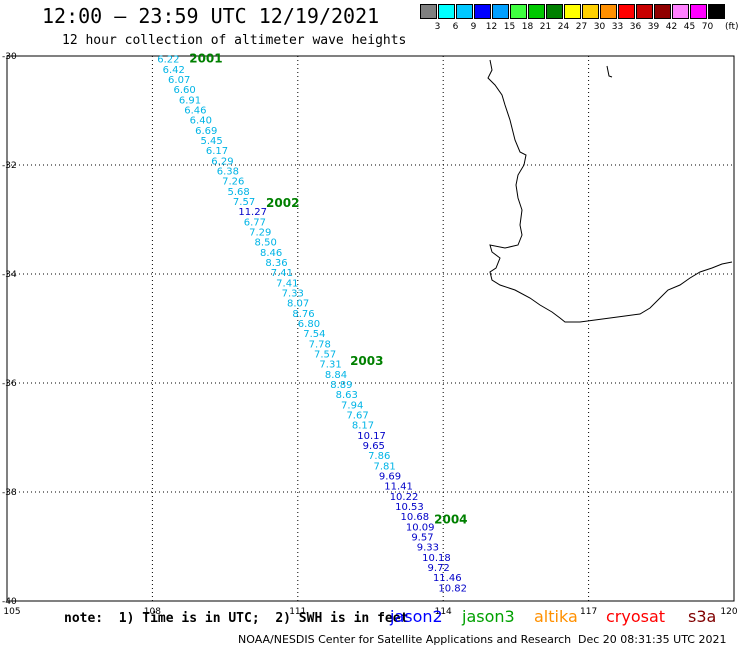 The width and height of the screenshot is (740, 650). Describe the element at coordinates (168, 60) in the screenshot. I see `swh-value: 6.22` at that location.